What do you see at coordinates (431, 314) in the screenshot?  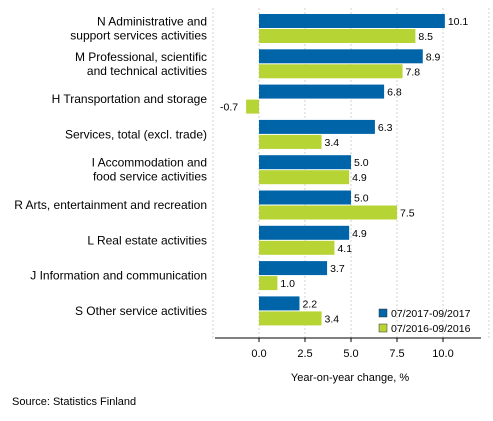 I see `legend-label: 07/2017-09/2017` at bounding box center [431, 314].